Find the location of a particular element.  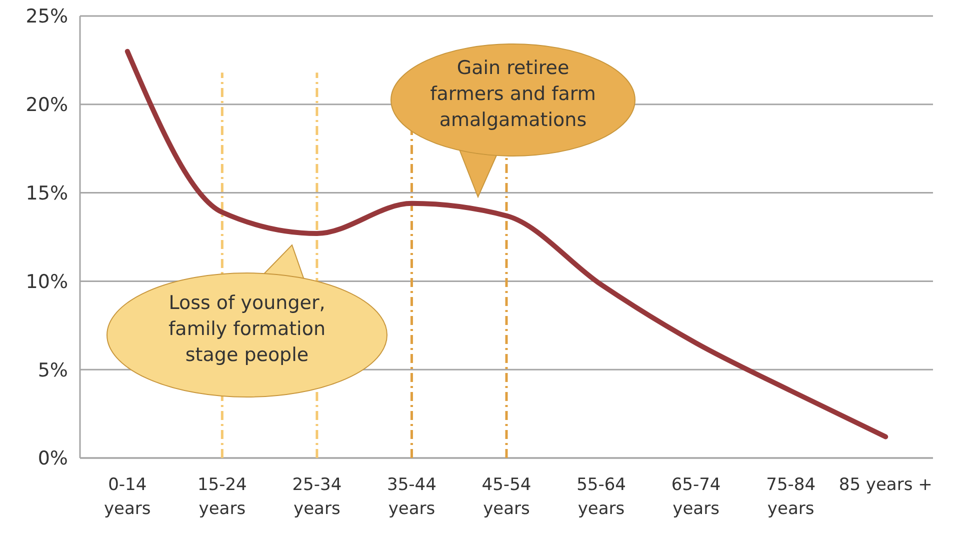

x-tick-label: 55-64 years is located at coordinates (601, 497).